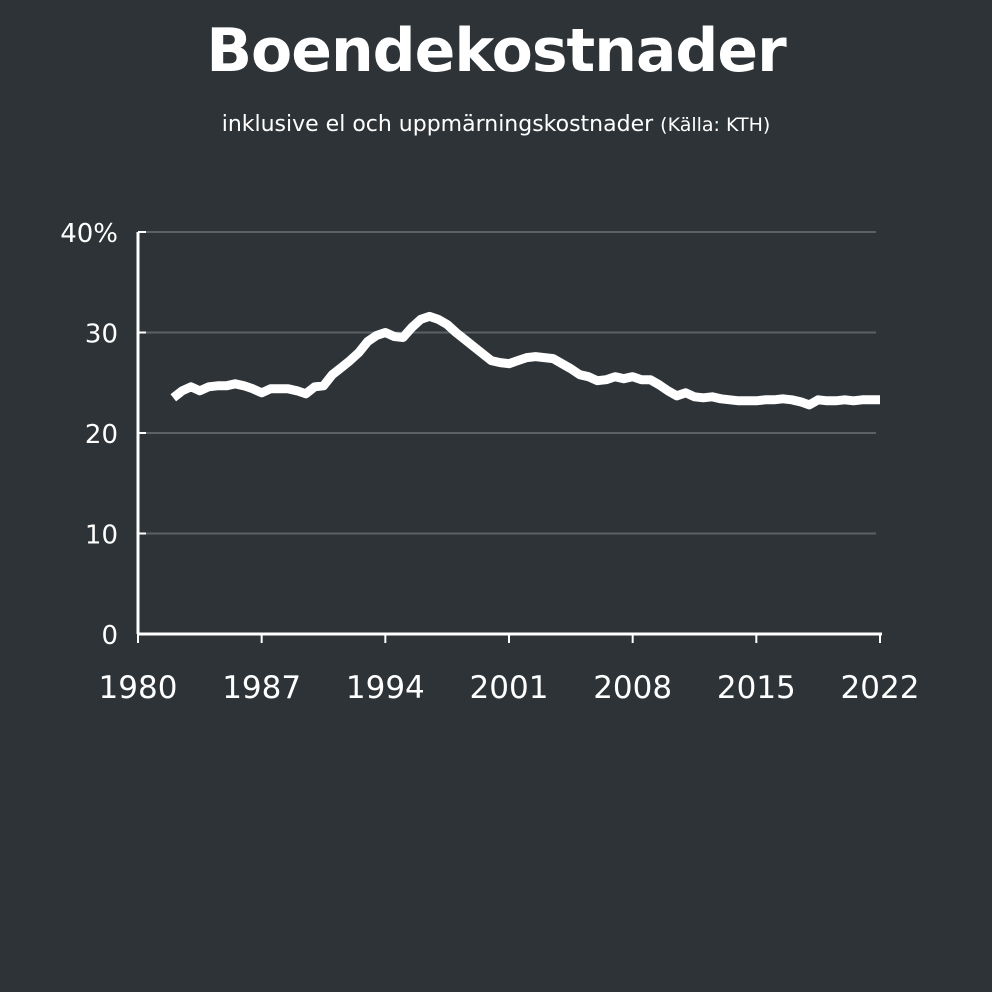 This screenshot has height=992, width=992. What do you see at coordinates (715, 125) in the screenshot?
I see `source-note: (Källa: KTH)` at bounding box center [715, 125].